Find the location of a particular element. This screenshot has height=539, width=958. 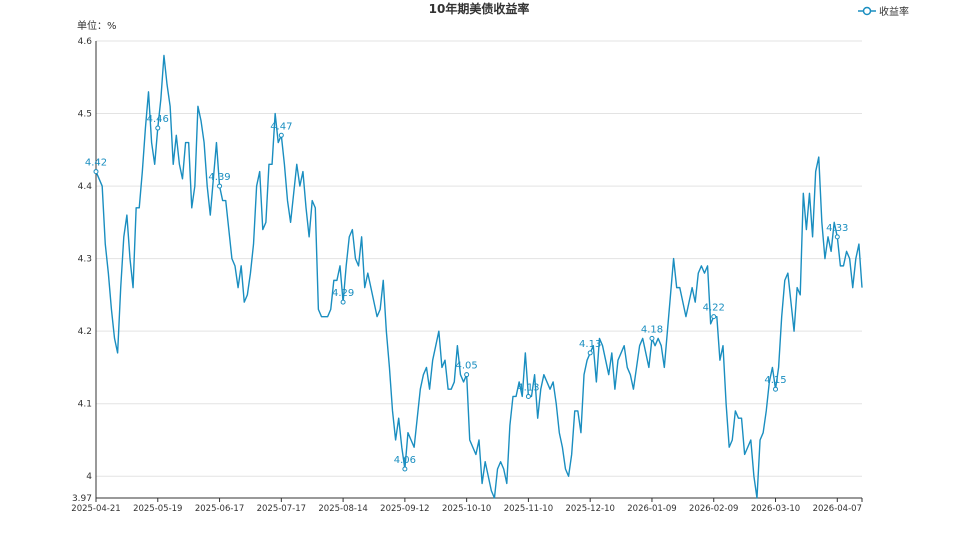

x-tick-label: 2026-04-07 is located at coordinates (837, 509).